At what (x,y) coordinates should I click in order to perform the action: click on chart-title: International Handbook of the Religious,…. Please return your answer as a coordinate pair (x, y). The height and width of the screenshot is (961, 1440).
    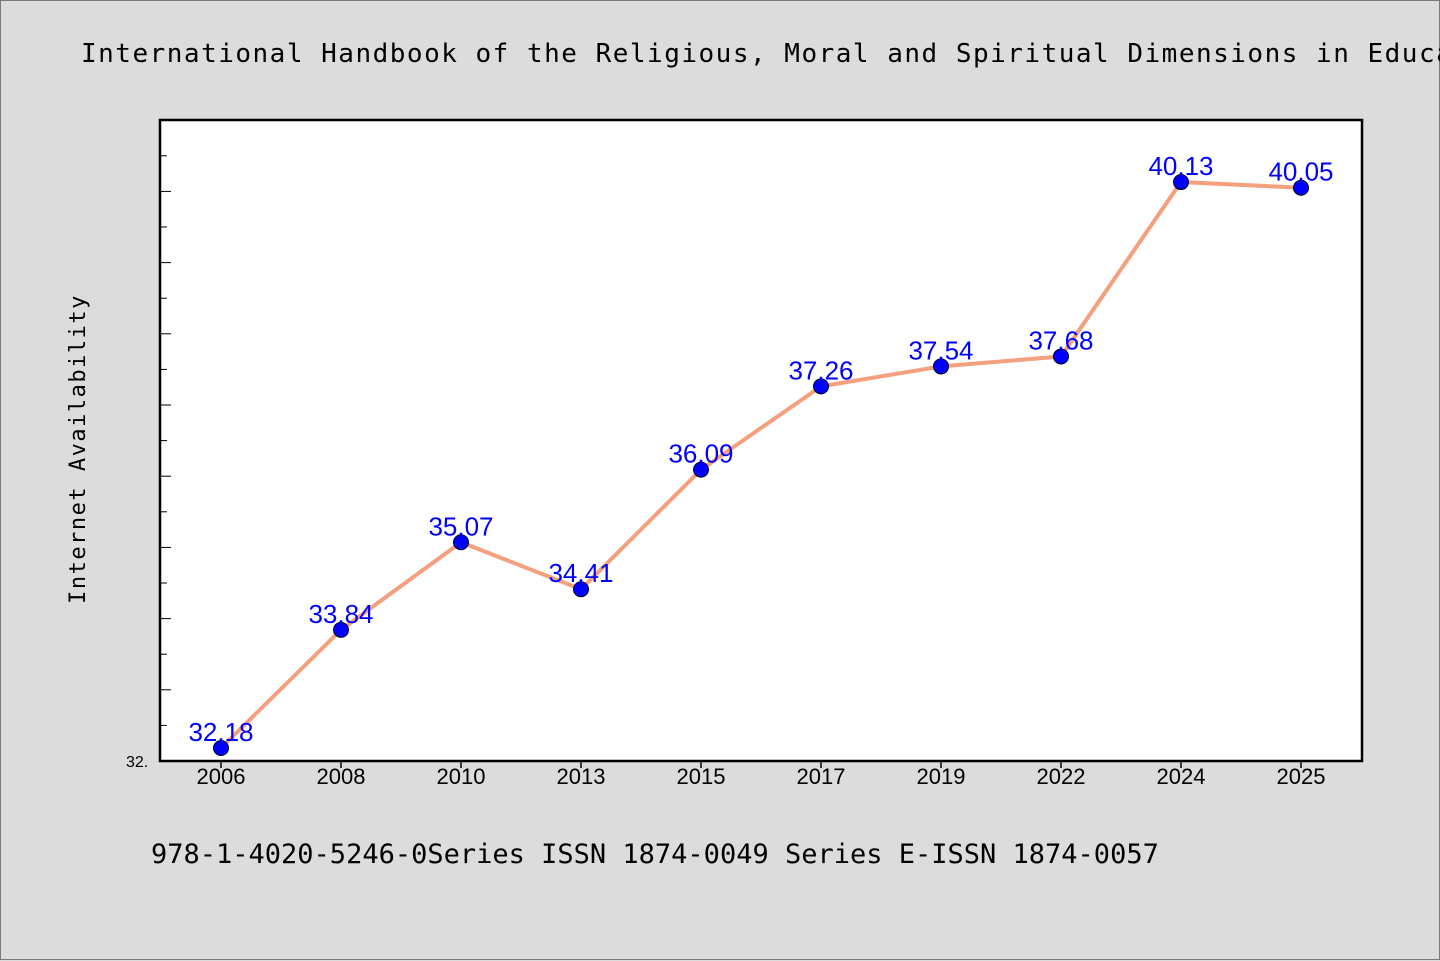
    Looking at the image, I should click on (760, 54).